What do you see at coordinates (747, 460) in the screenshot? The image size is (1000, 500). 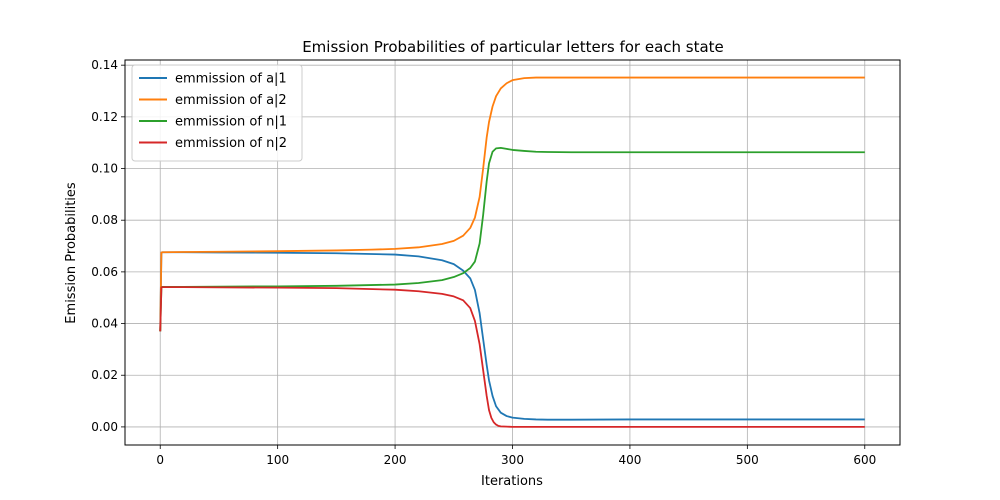 I see `x-tick-label: 500` at bounding box center [747, 460].